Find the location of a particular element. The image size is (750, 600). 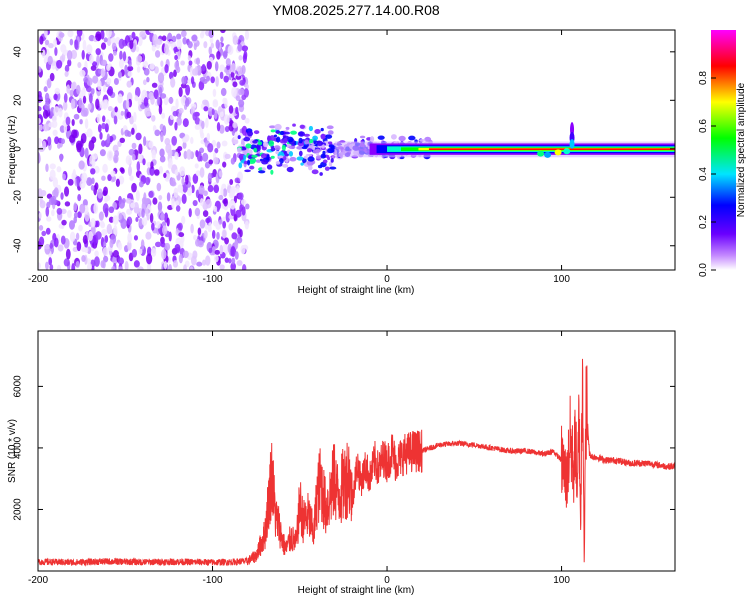

snr-x-tick-label: 0 is located at coordinates (387, 580).